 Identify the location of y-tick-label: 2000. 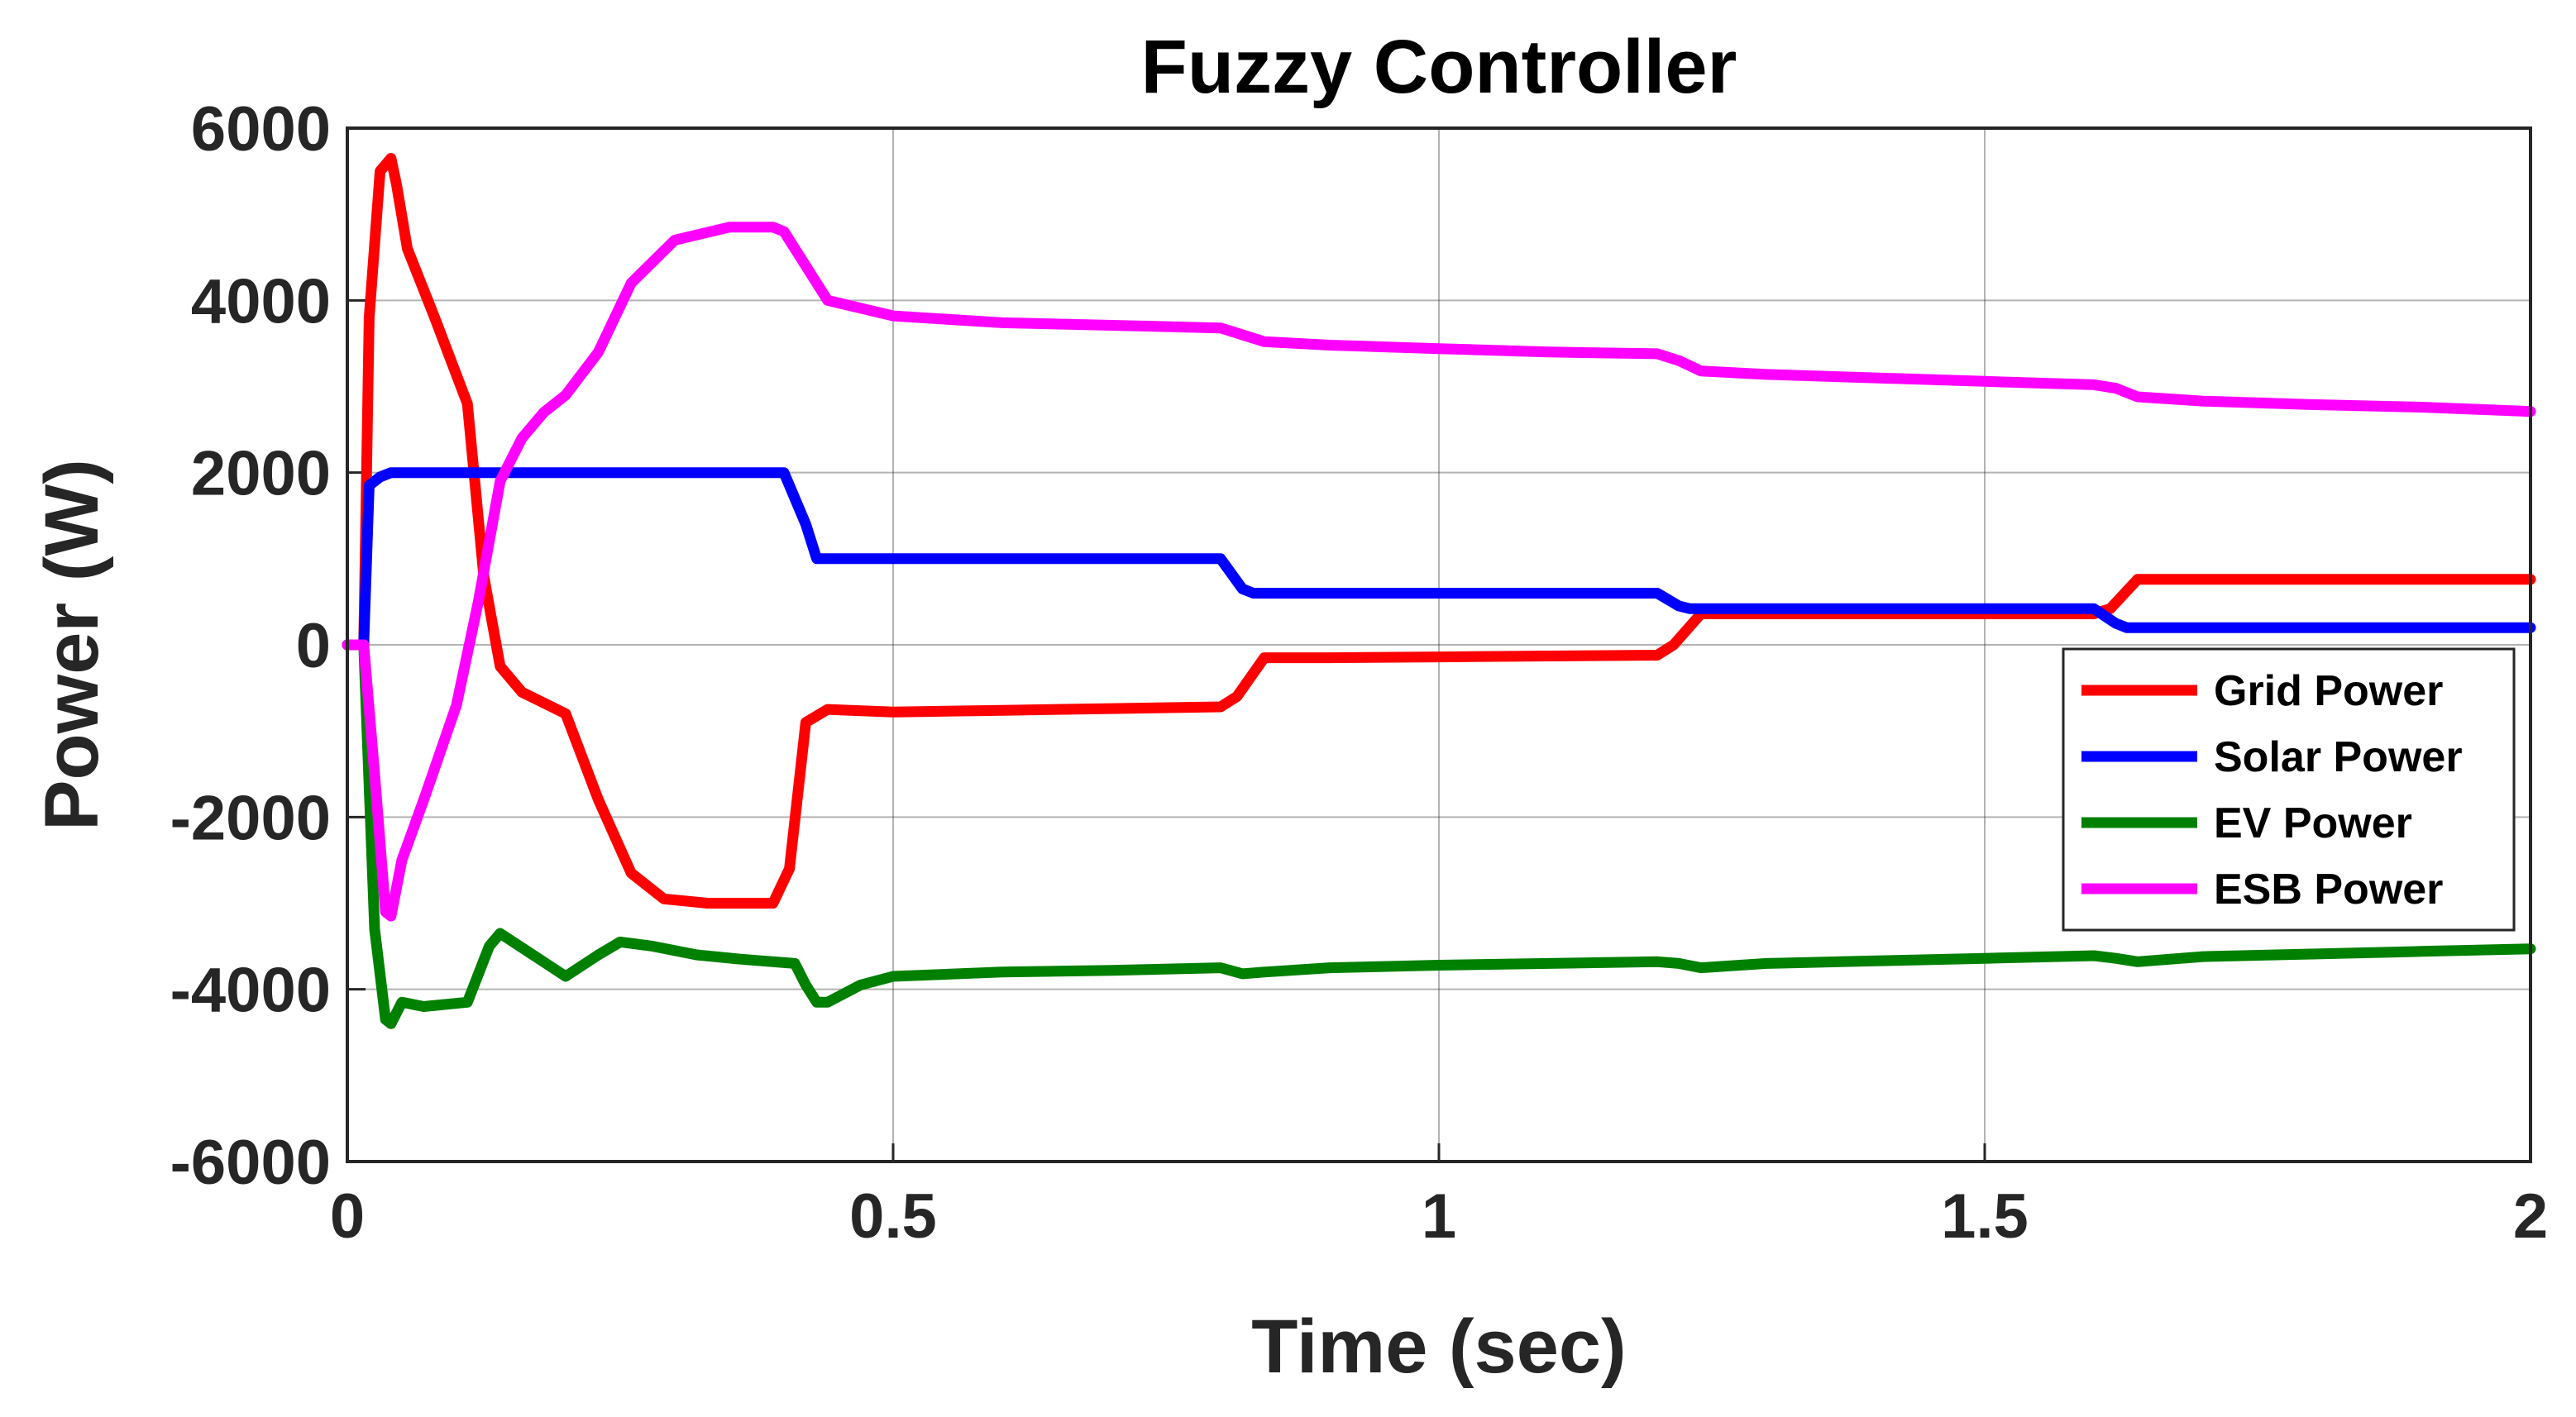
(261, 474).